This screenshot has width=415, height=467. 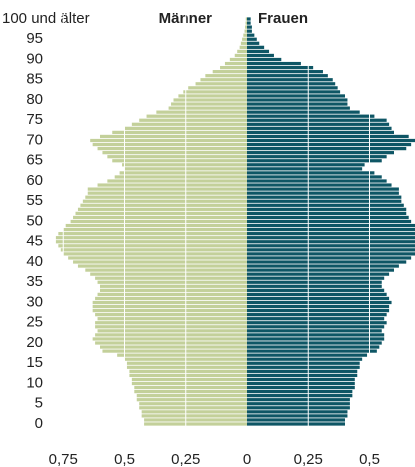 What do you see at coordinates (34, 301) in the screenshot?
I see `y-tick-label: 30` at bounding box center [34, 301].